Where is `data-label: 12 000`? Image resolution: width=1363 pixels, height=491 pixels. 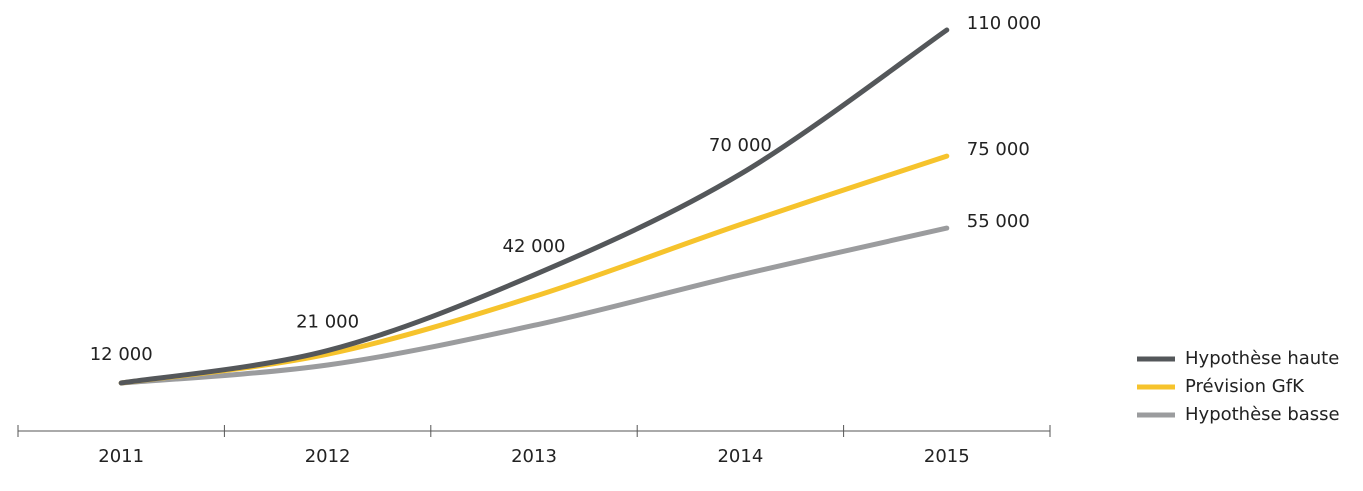 data-label: 12 000 is located at coordinates (121, 354).